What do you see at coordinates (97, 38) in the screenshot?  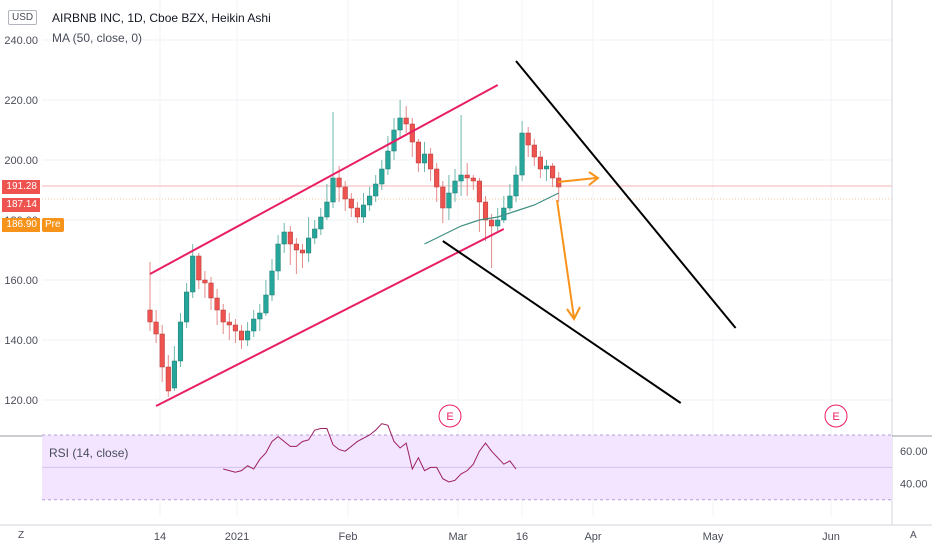 I see `ma-indicator-label: MA (50, close, 0)` at bounding box center [97, 38].